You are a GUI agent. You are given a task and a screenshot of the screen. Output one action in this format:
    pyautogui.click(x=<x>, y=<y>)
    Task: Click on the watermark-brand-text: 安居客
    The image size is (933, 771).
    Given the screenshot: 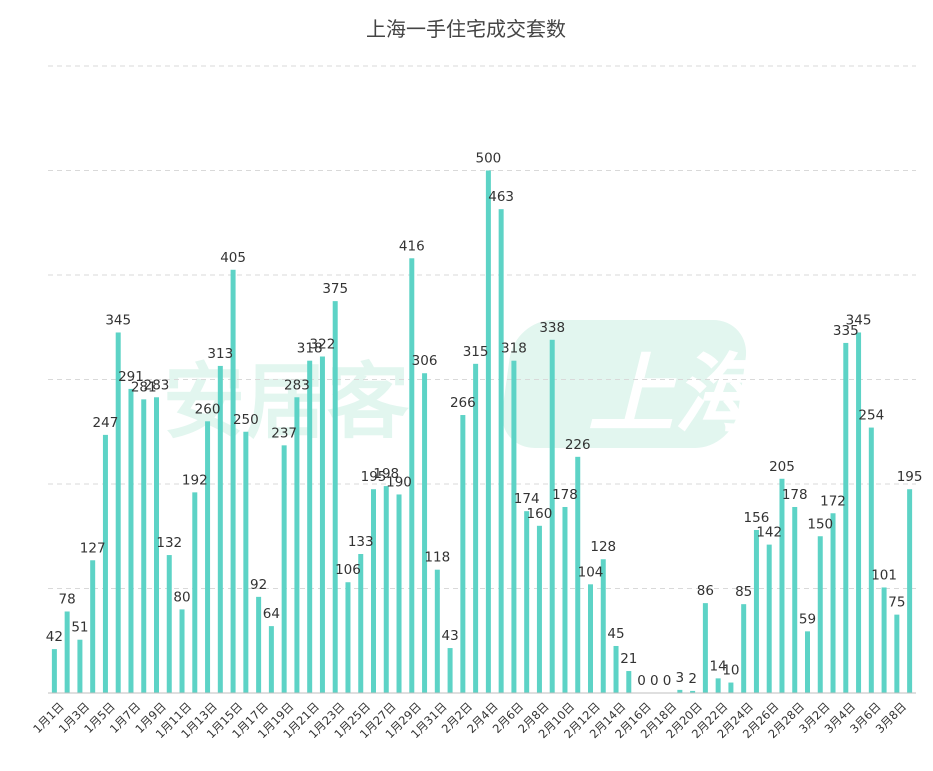 What is the action you would take?
    pyautogui.click(x=286, y=402)
    